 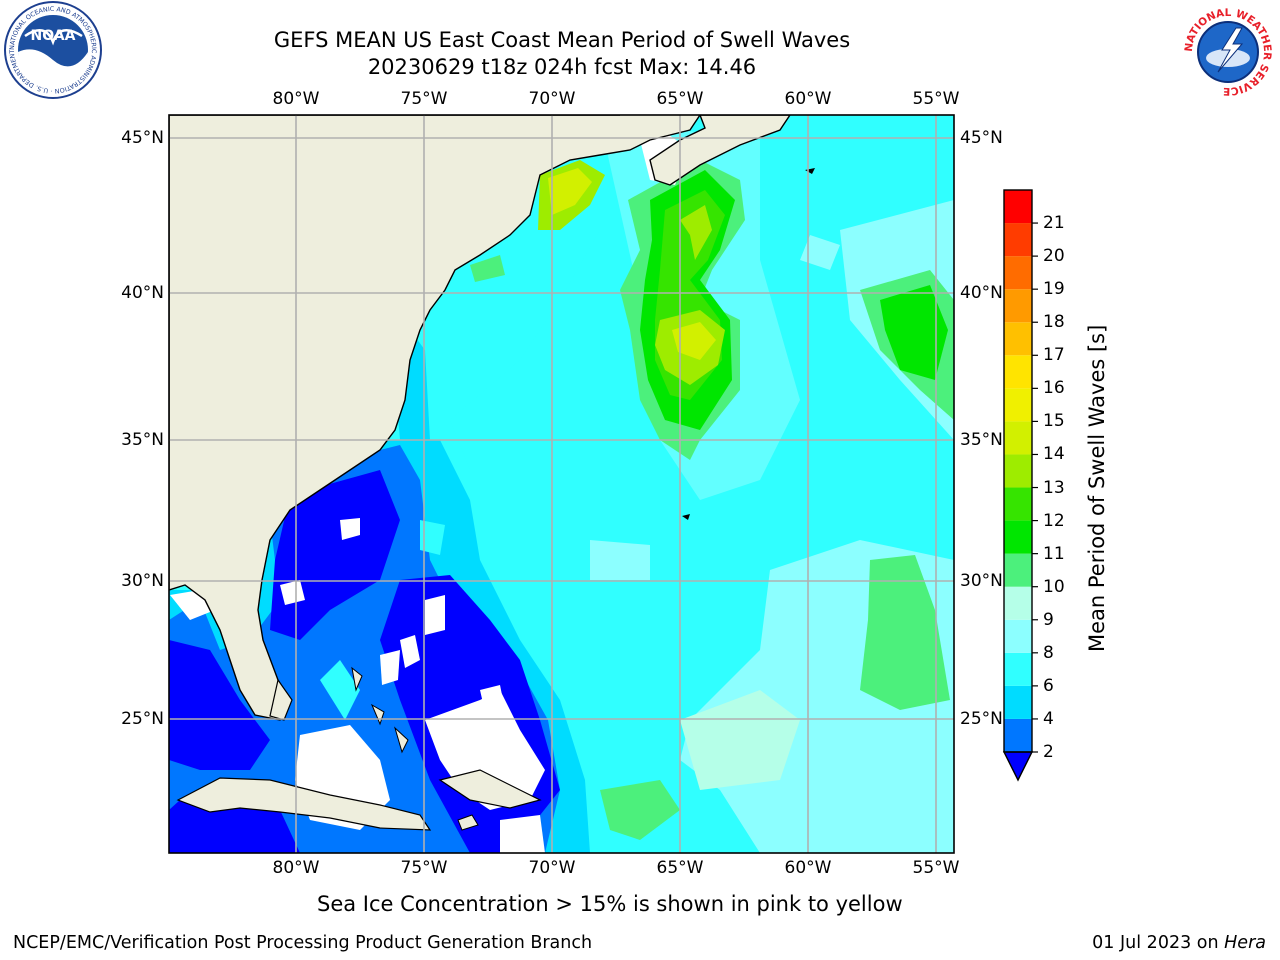 What do you see at coordinates (142, 293) in the screenshot?
I see `lat-label-left: 40°N` at bounding box center [142, 293].